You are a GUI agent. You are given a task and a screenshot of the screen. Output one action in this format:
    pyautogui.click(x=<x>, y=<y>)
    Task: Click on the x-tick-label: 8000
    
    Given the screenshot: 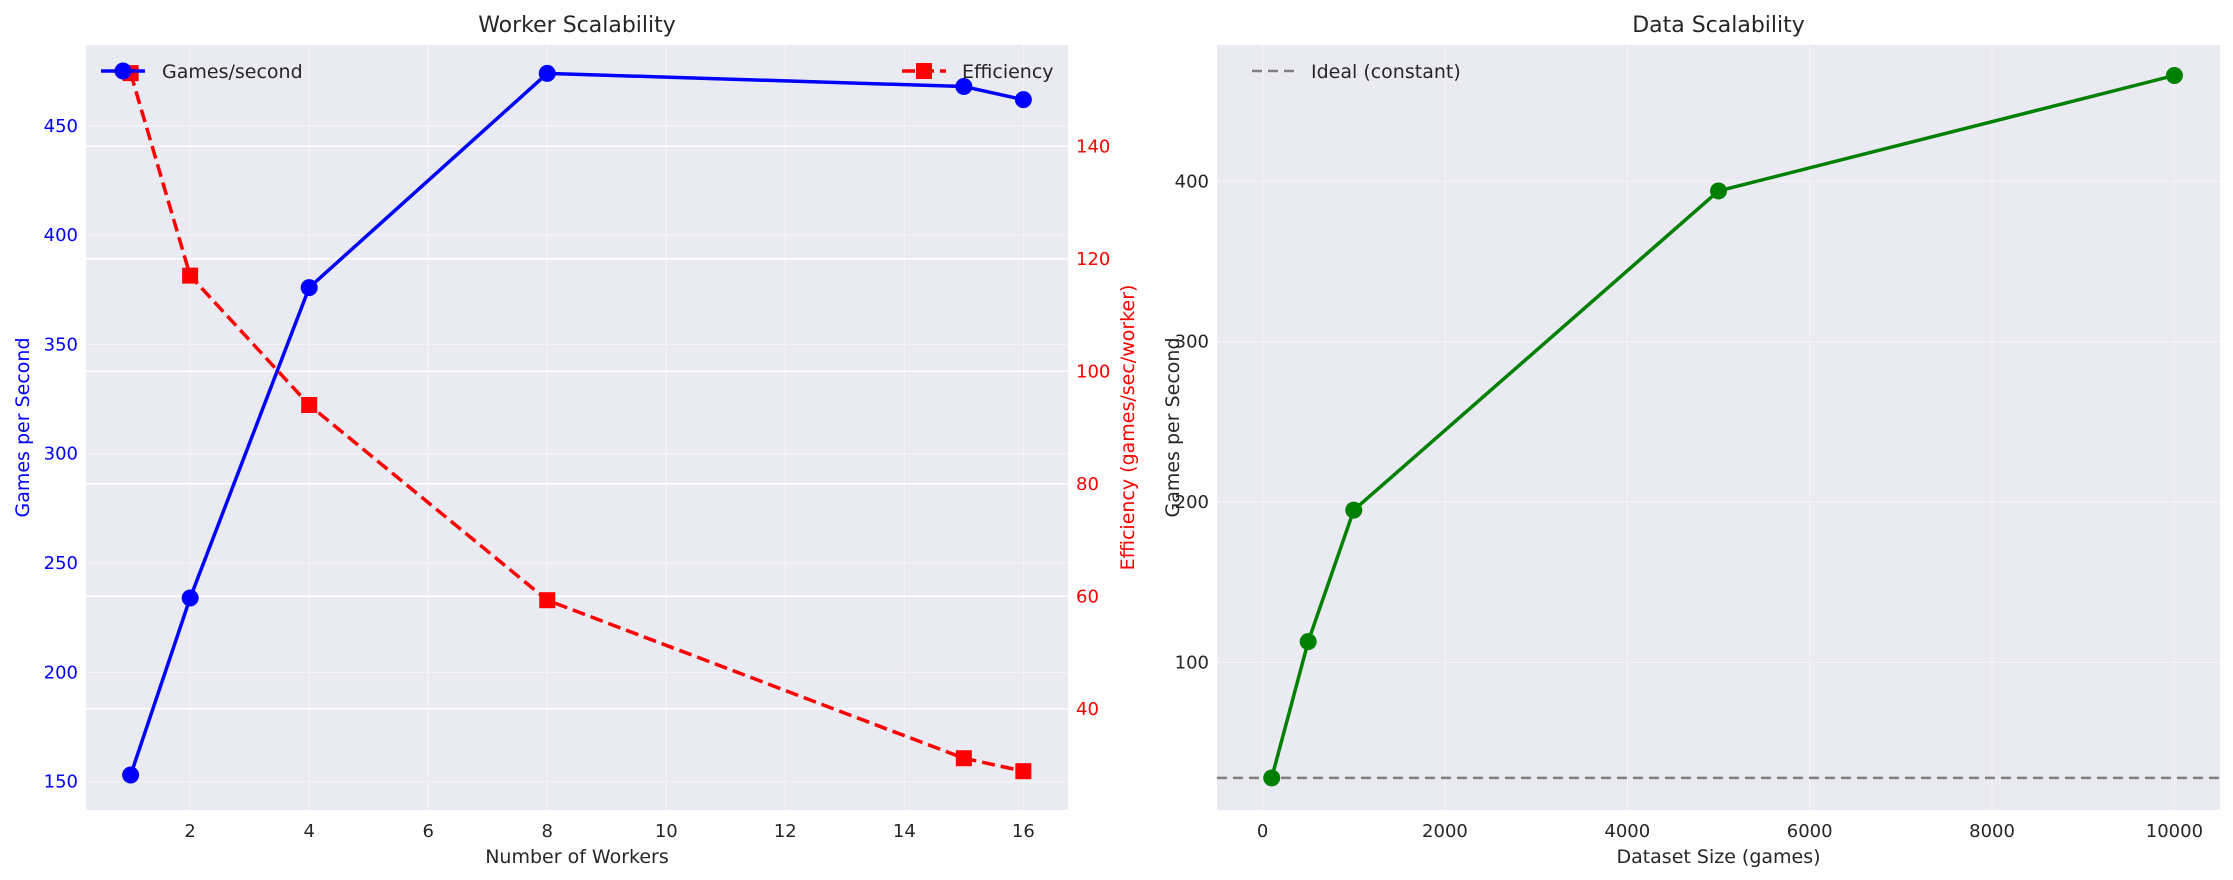 What is the action you would take?
    pyautogui.click(x=1992, y=831)
    